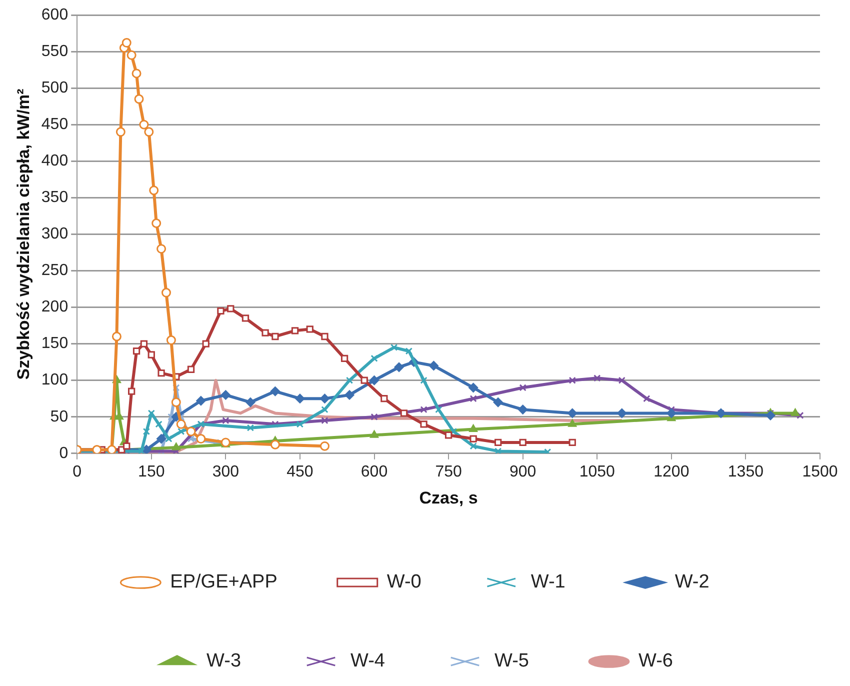 This screenshot has height=686, width=850. I want to click on x-tick-label: 0, so click(77, 471).